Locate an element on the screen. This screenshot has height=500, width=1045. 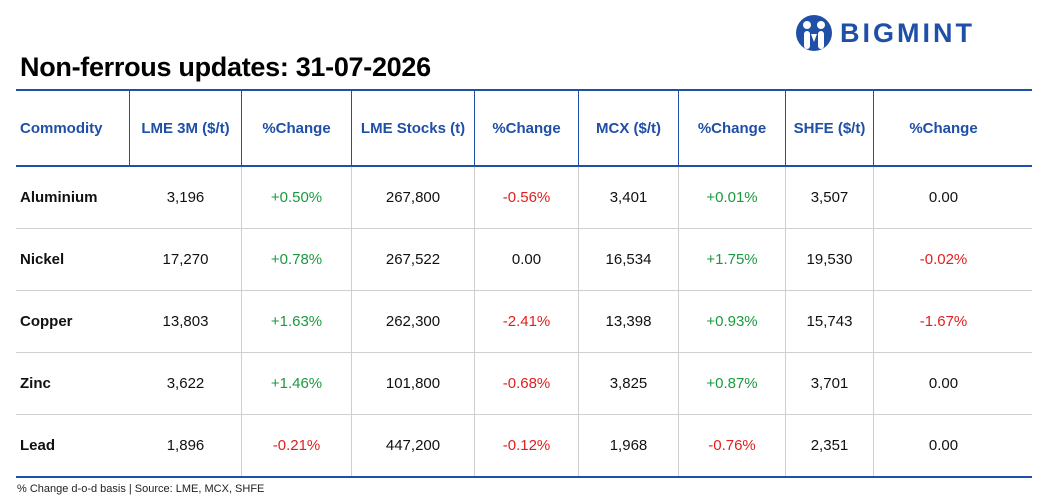
table-cell: 3,825 is located at coordinates (629, 383).